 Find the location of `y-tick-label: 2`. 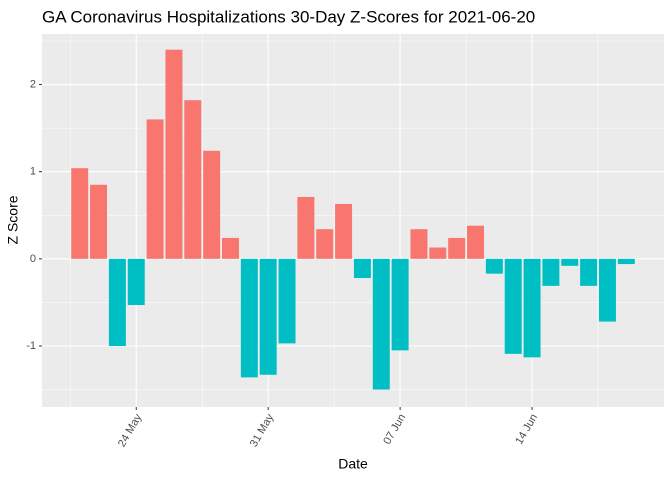

y-tick-label: 2 is located at coordinates (33, 84).